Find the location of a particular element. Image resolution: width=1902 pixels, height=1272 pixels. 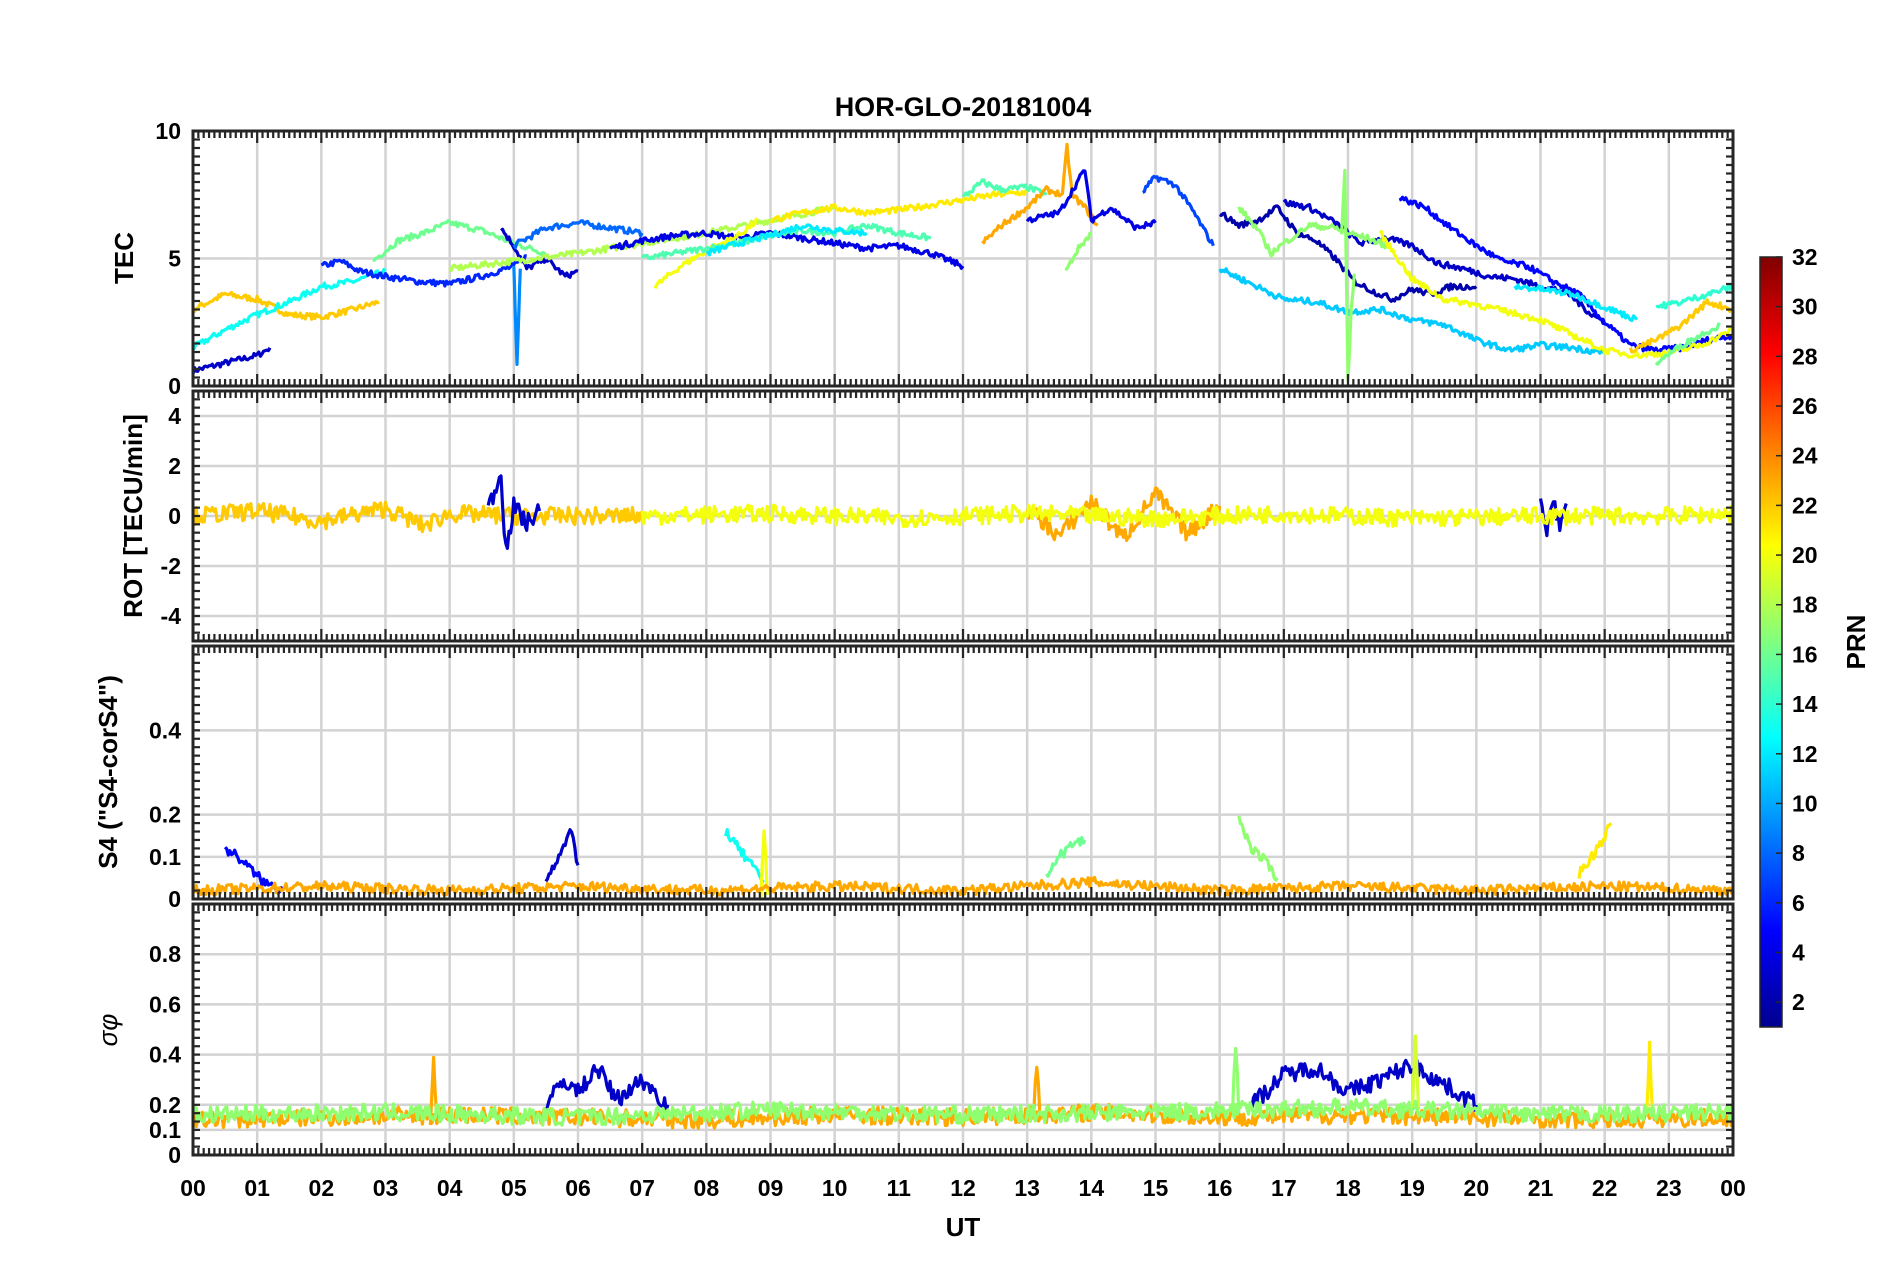

x-tick-label: 21 is located at coordinates (1541, 1188).